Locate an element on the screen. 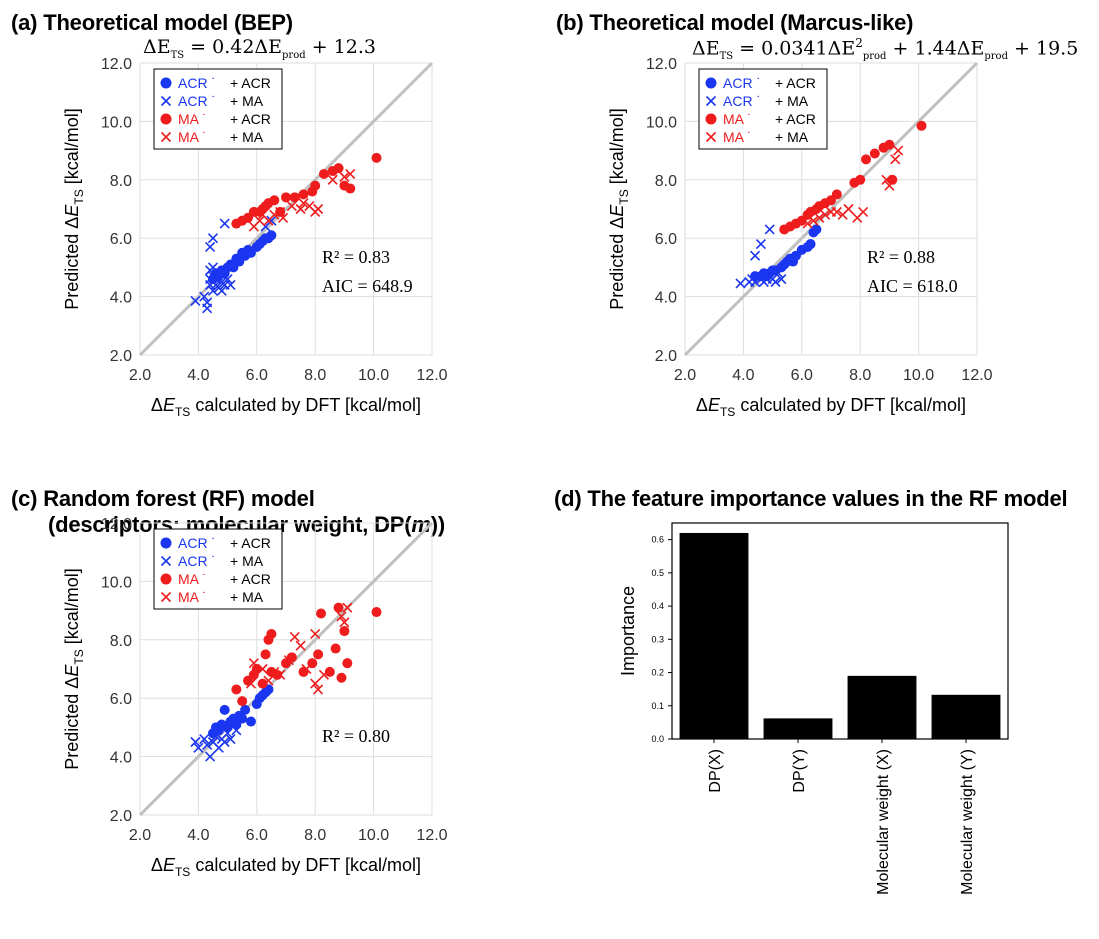  eq-b-tail: + 19.5 is located at coordinates (1046, 48).